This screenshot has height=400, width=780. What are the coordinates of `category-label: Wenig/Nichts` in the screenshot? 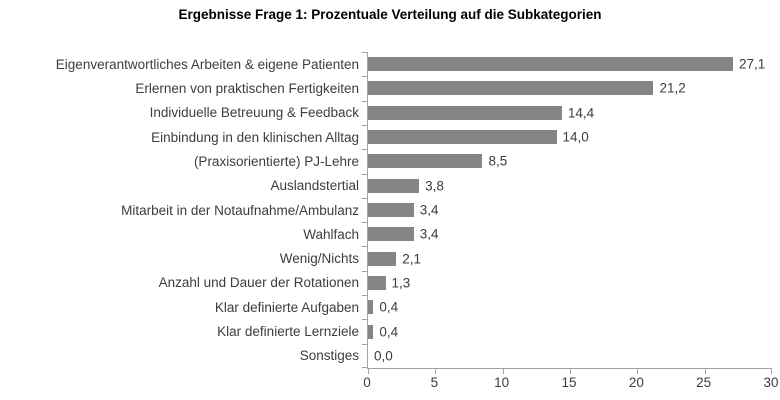 It's located at (319, 259).